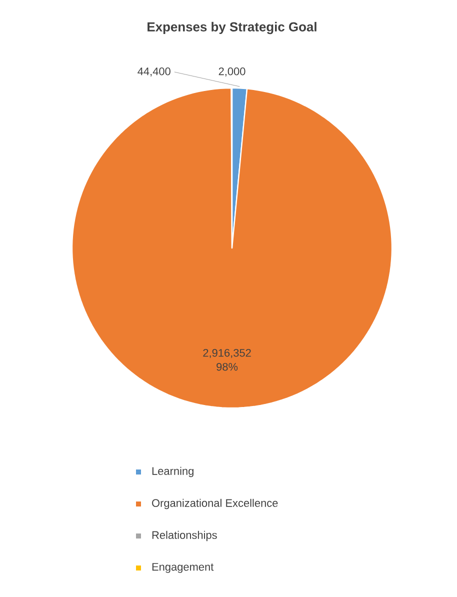 The height and width of the screenshot is (597, 457). What do you see at coordinates (154, 72) in the screenshot?
I see `data-label: 44,400` at bounding box center [154, 72].